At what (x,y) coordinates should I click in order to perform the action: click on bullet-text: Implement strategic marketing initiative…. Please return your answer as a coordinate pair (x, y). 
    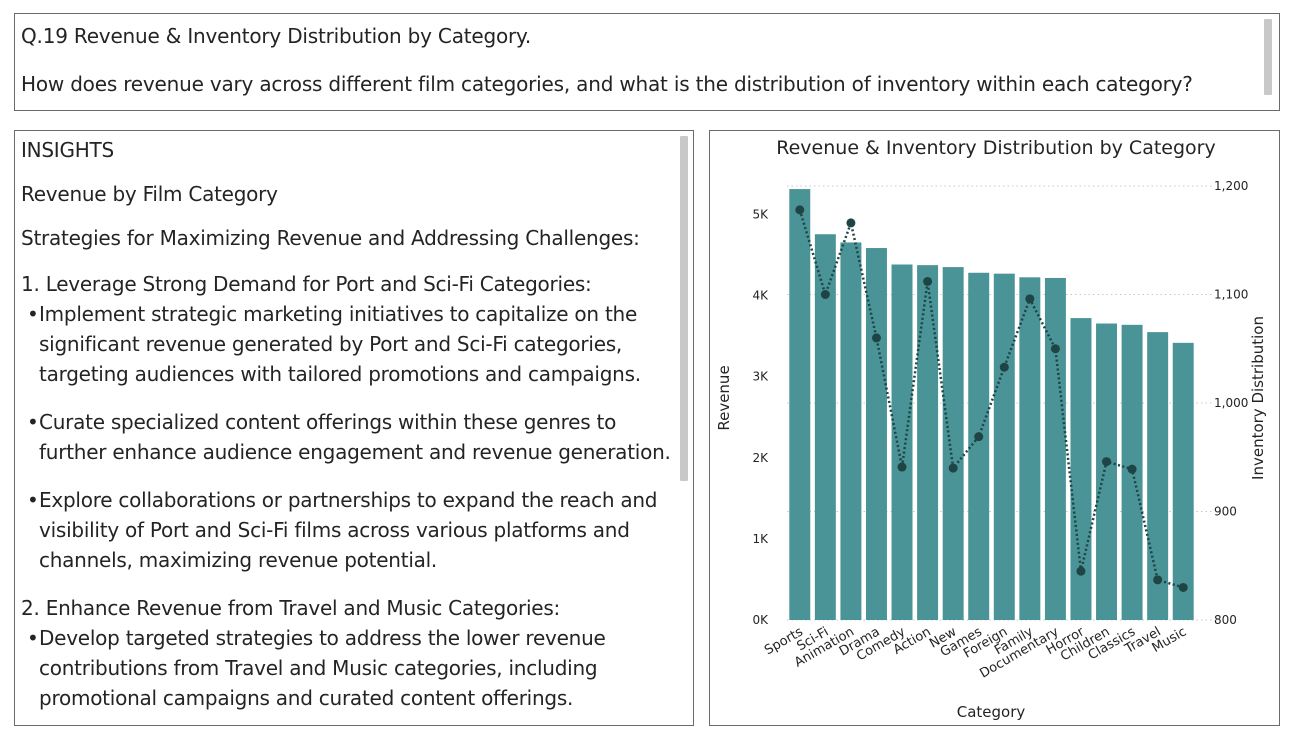
    Looking at the image, I should click on (340, 344).